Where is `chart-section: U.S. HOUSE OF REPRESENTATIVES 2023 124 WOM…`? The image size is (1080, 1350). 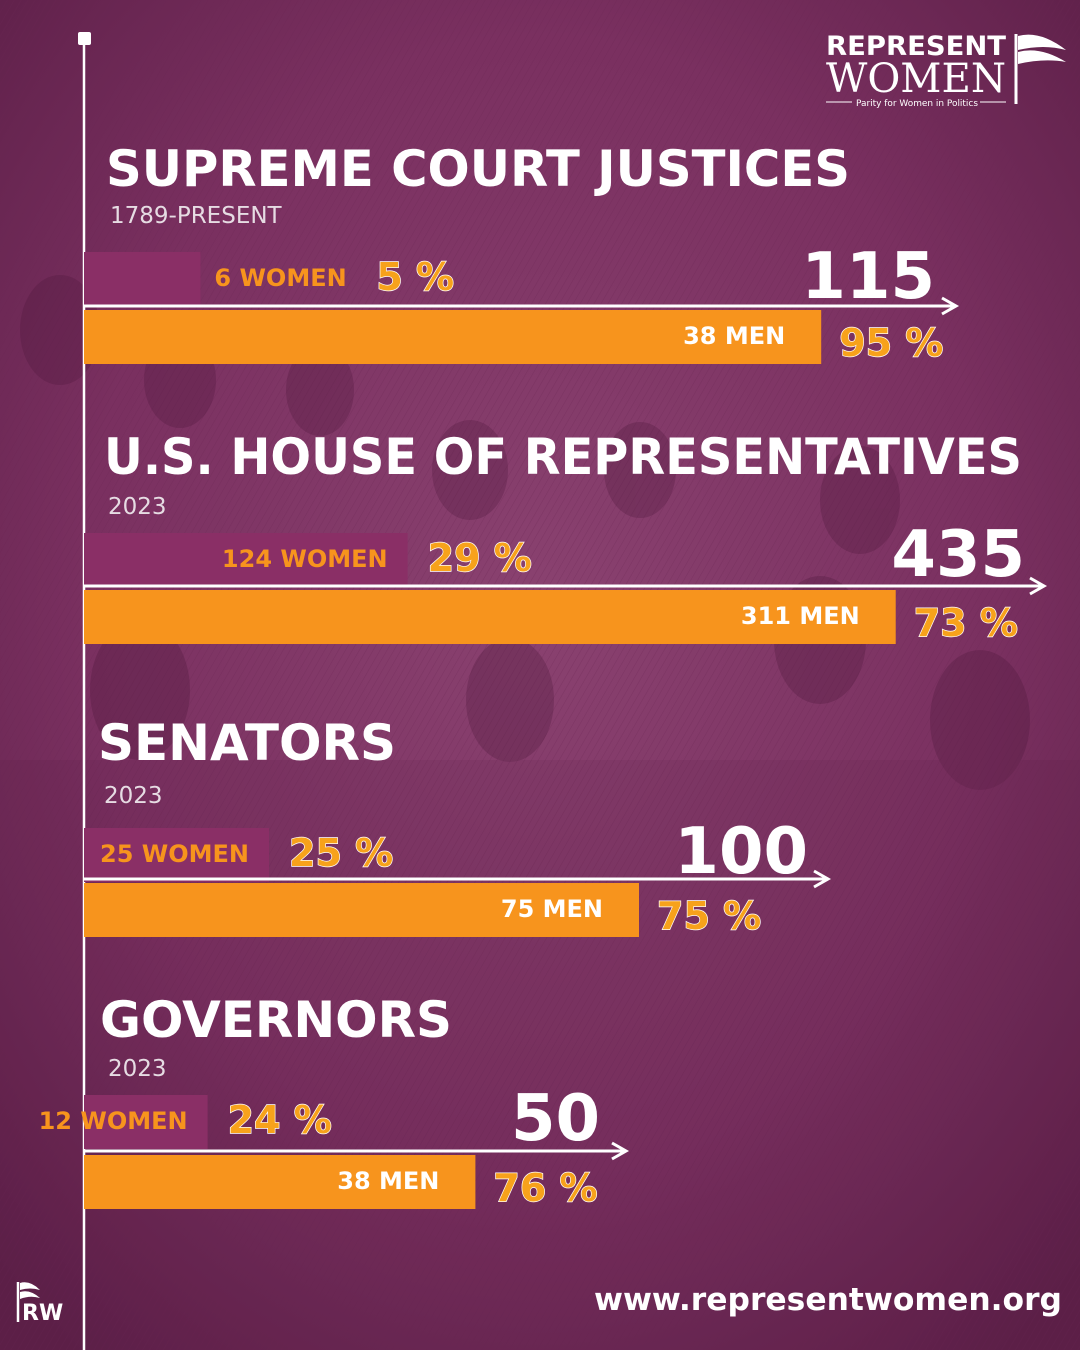
chart-section: U.S. HOUSE OF REPRESENTATIVES 2023 124 WOM… is located at coordinates (566, 537).